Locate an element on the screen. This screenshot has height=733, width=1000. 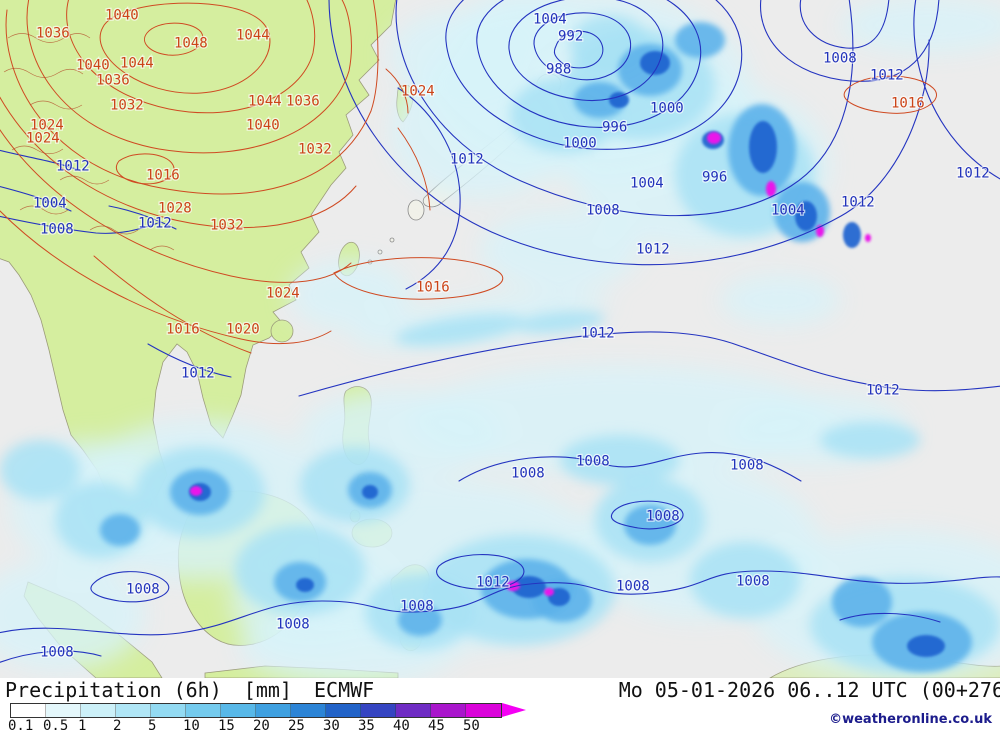
scale-label: 35 is located at coordinates (366, 725).